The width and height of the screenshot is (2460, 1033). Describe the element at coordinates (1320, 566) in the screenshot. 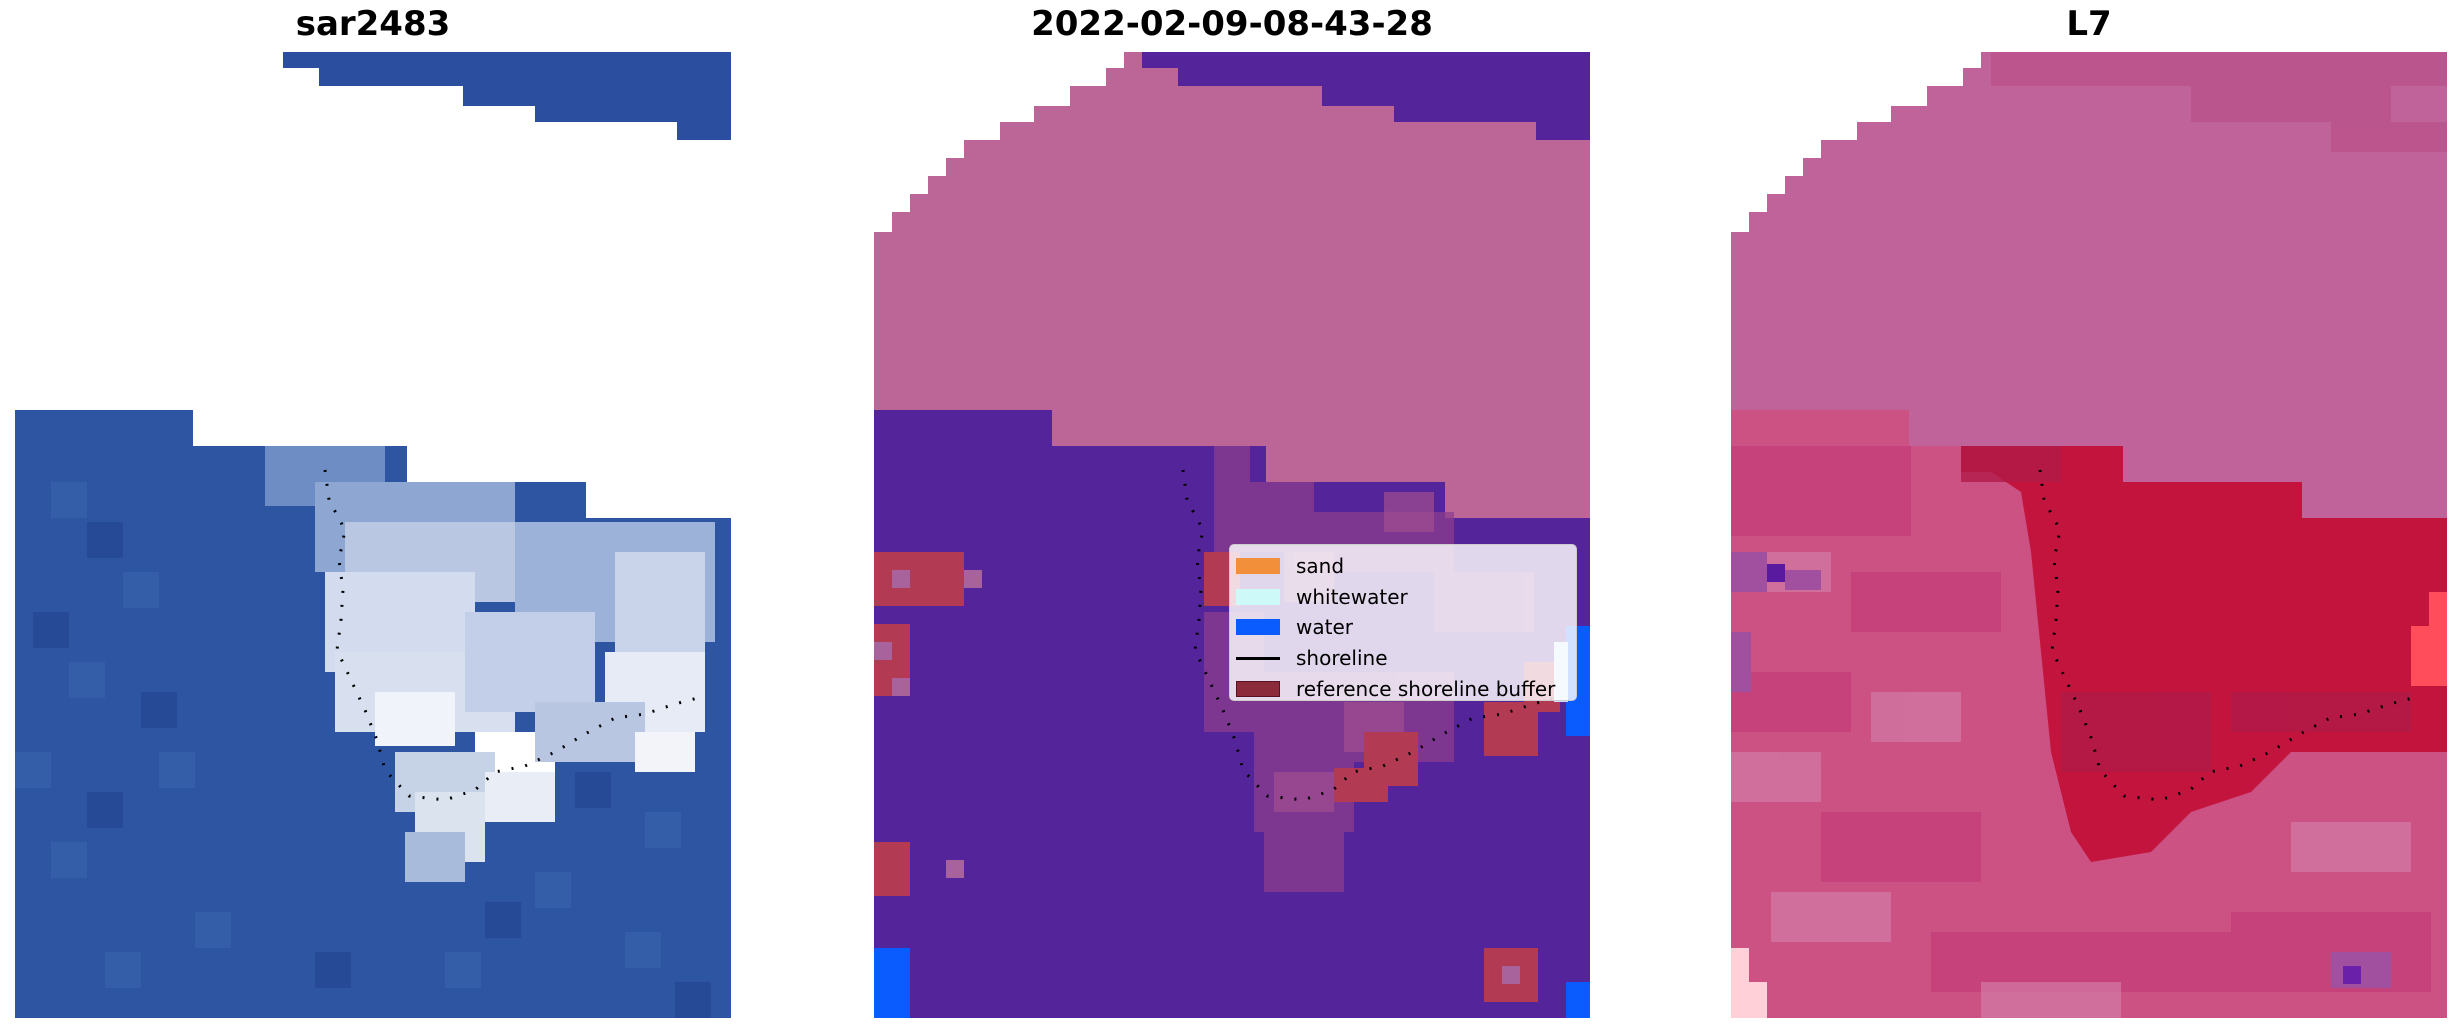

I see `legend-label: sand` at that location.